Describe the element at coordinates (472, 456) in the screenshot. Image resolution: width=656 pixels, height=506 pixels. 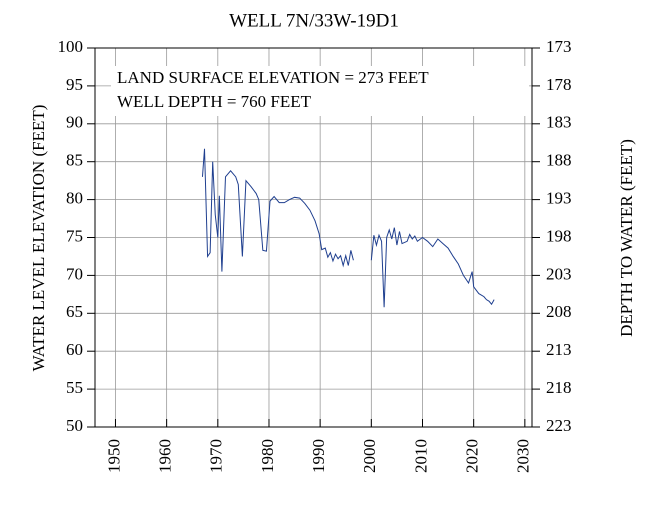
I see `x-tick-label: 2020` at that location.